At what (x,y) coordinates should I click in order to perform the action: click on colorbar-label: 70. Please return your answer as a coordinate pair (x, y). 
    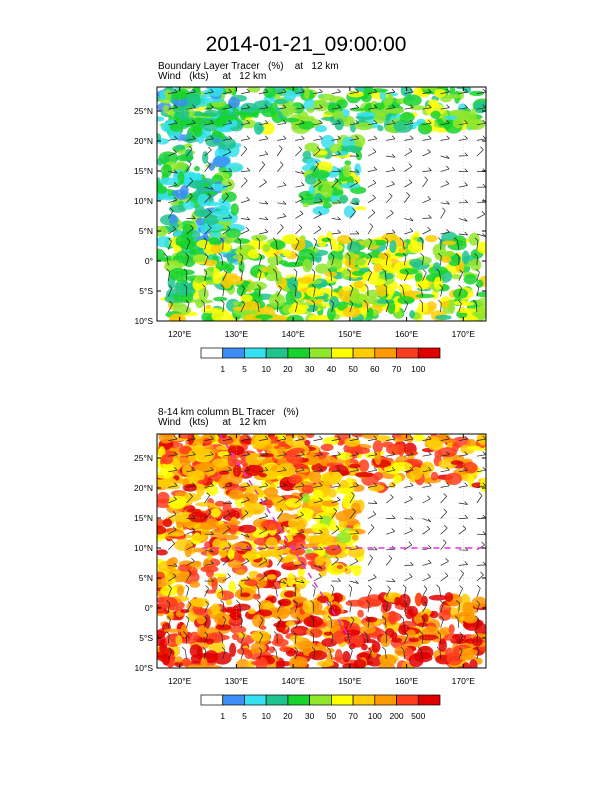
    Looking at the image, I should click on (397, 369).